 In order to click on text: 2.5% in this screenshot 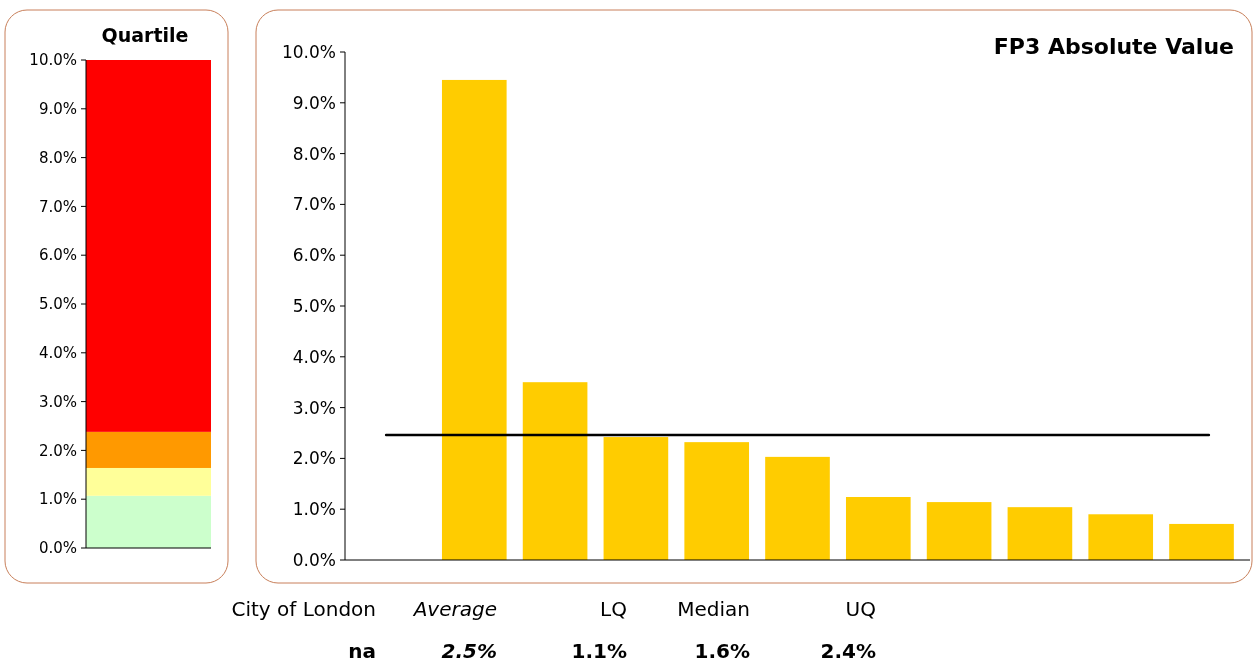, I will do `click(469, 649)`.